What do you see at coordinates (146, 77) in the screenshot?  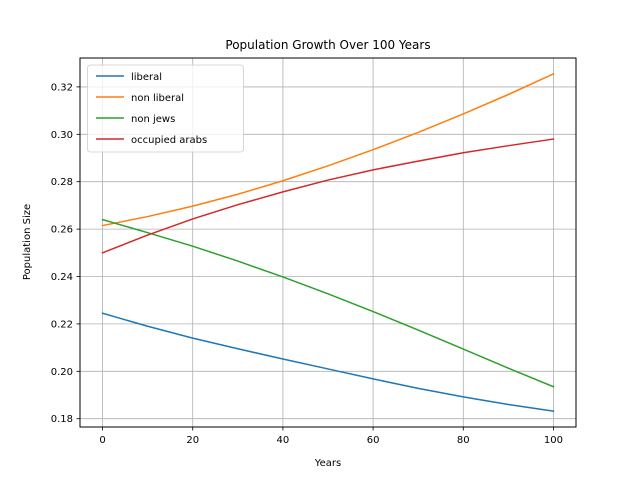 I see `legend-label: liberal` at bounding box center [146, 77].